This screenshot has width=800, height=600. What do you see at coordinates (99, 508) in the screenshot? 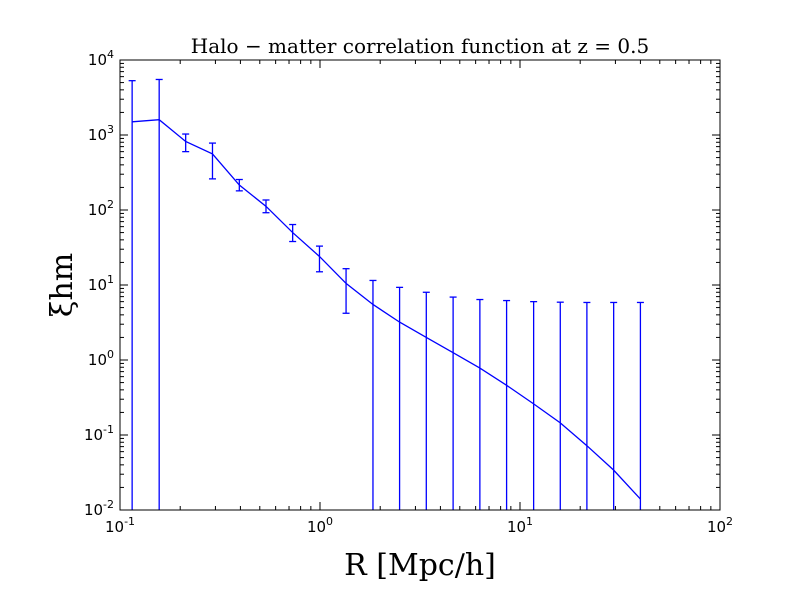
I see `y-tick-label: 10⁻²` at bounding box center [99, 508].